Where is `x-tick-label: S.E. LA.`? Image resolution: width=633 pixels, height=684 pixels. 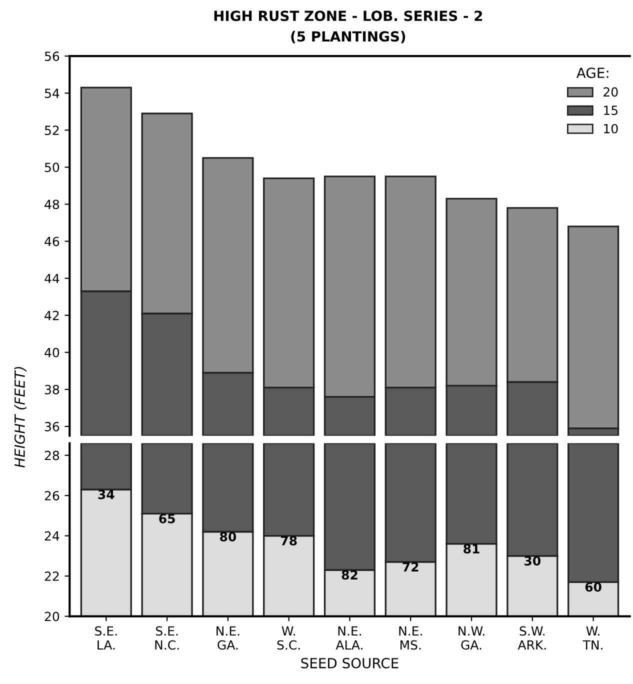 x-tick-label: S.E. LA. is located at coordinates (106, 638).